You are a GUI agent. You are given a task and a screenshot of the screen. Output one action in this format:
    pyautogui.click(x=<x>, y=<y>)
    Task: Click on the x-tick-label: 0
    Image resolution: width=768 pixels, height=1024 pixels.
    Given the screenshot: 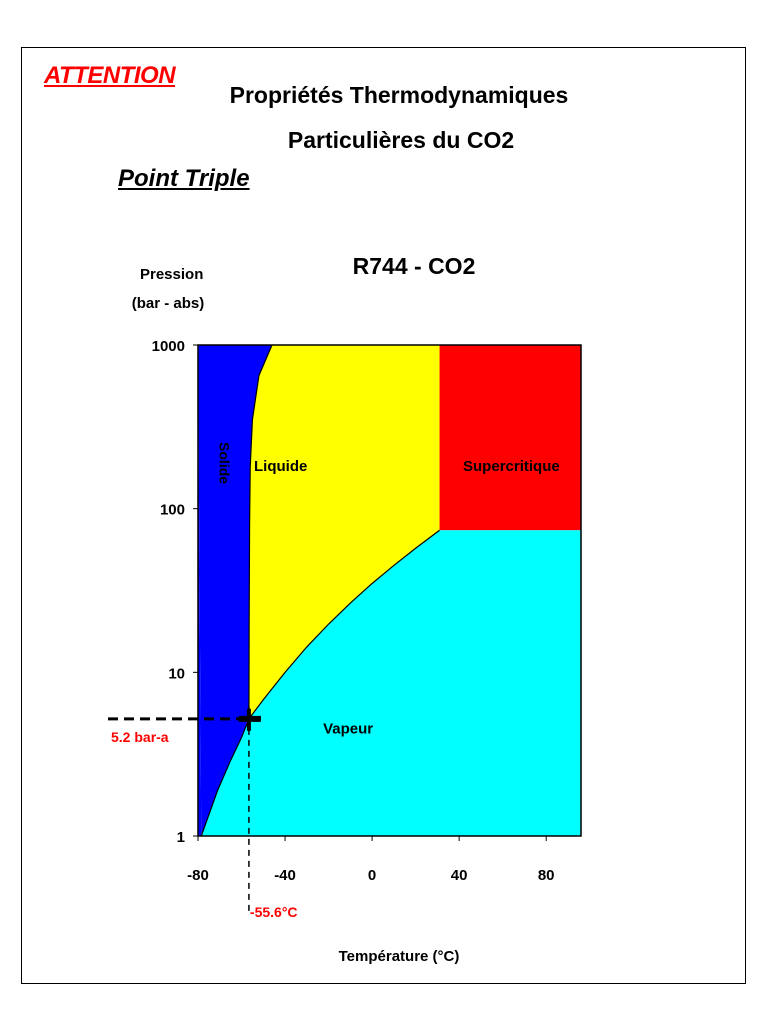 What is the action you would take?
    pyautogui.click(x=372, y=875)
    